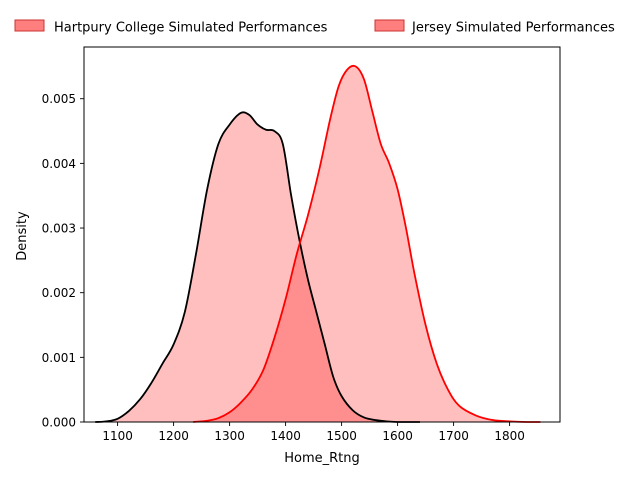  Describe the element at coordinates (453, 436) in the screenshot. I see `x-tick-label: 1700` at that location.